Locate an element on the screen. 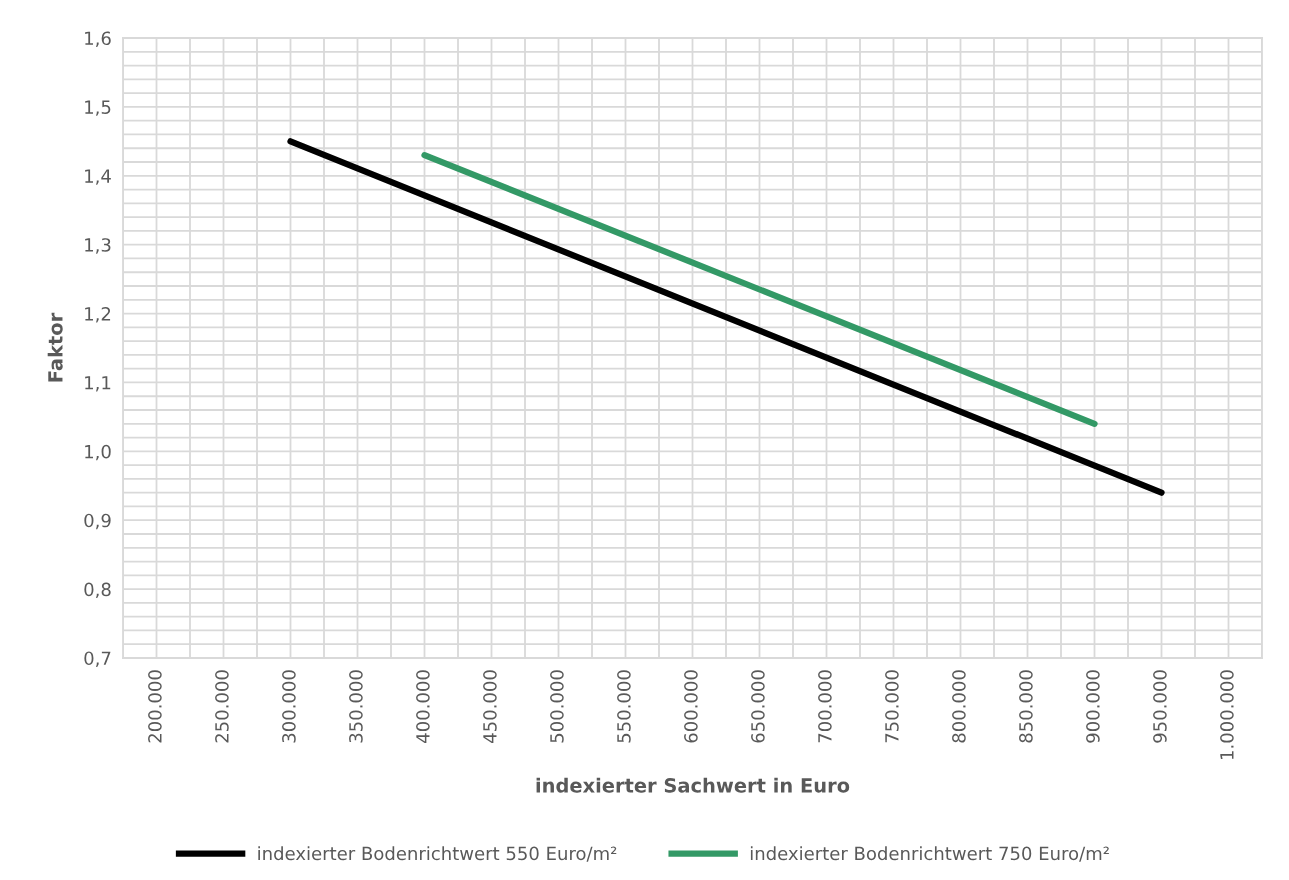  x-tick-label: 950.000 is located at coordinates (1160, 706).